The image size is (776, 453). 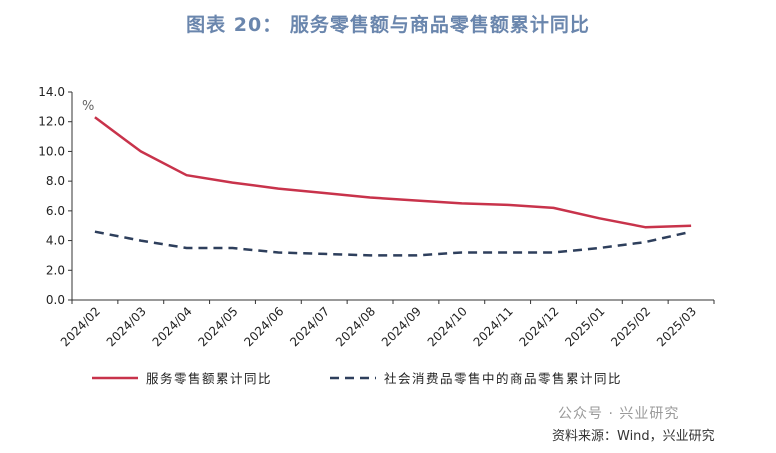 I want to click on y-tick-label: 6.0, so click(x=55, y=211).